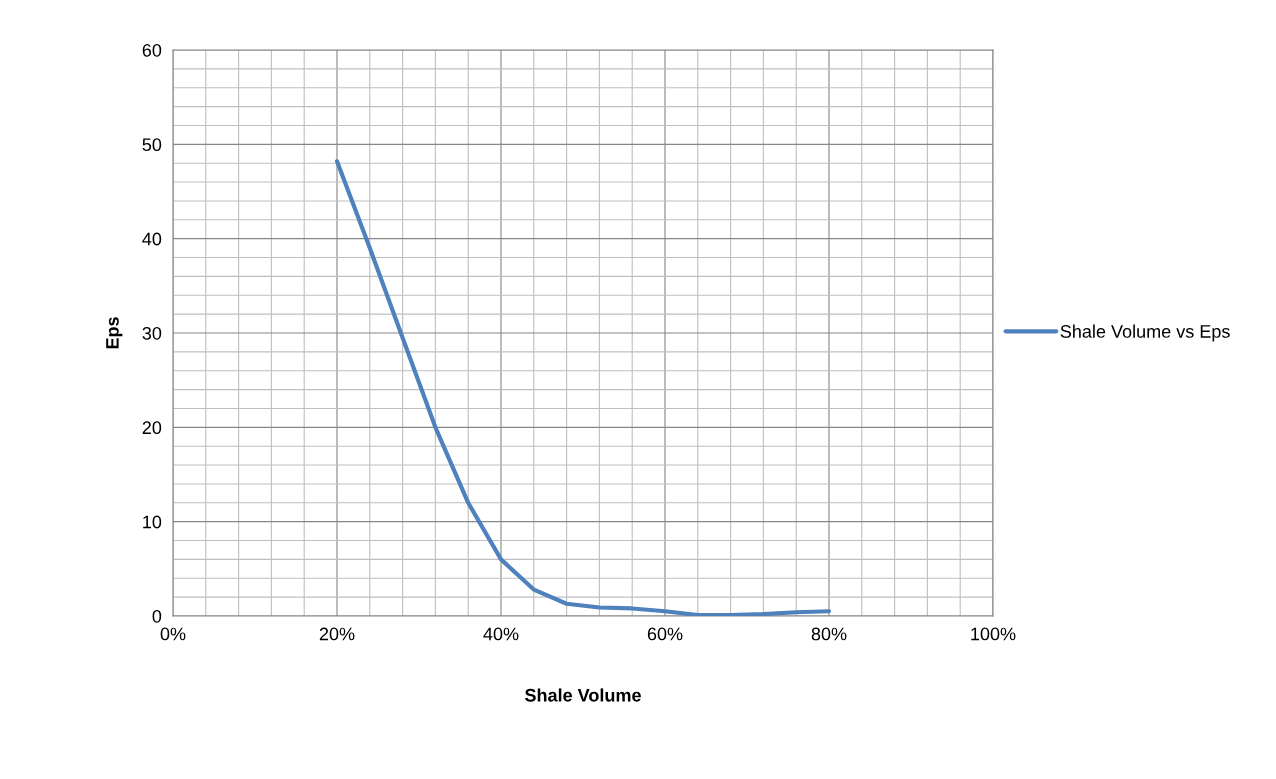  Describe the element at coordinates (152, 50) in the screenshot. I see `y-tick-label: 60` at that location.